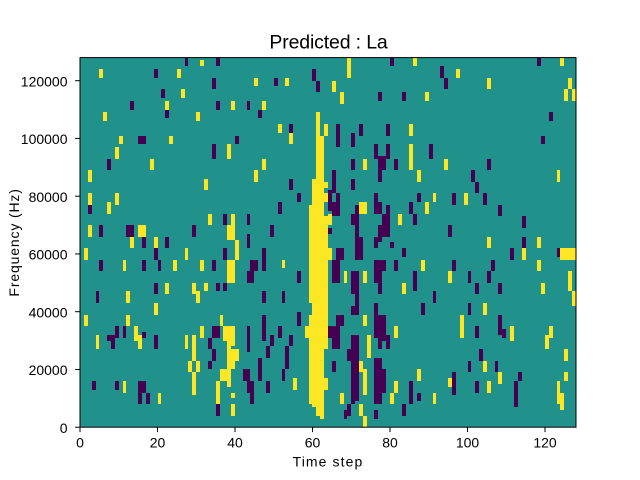 This screenshot has height=480, width=640. Describe the element at coordinates (235, 443) in the screenshot. I see `svg-text: 40` at that location.